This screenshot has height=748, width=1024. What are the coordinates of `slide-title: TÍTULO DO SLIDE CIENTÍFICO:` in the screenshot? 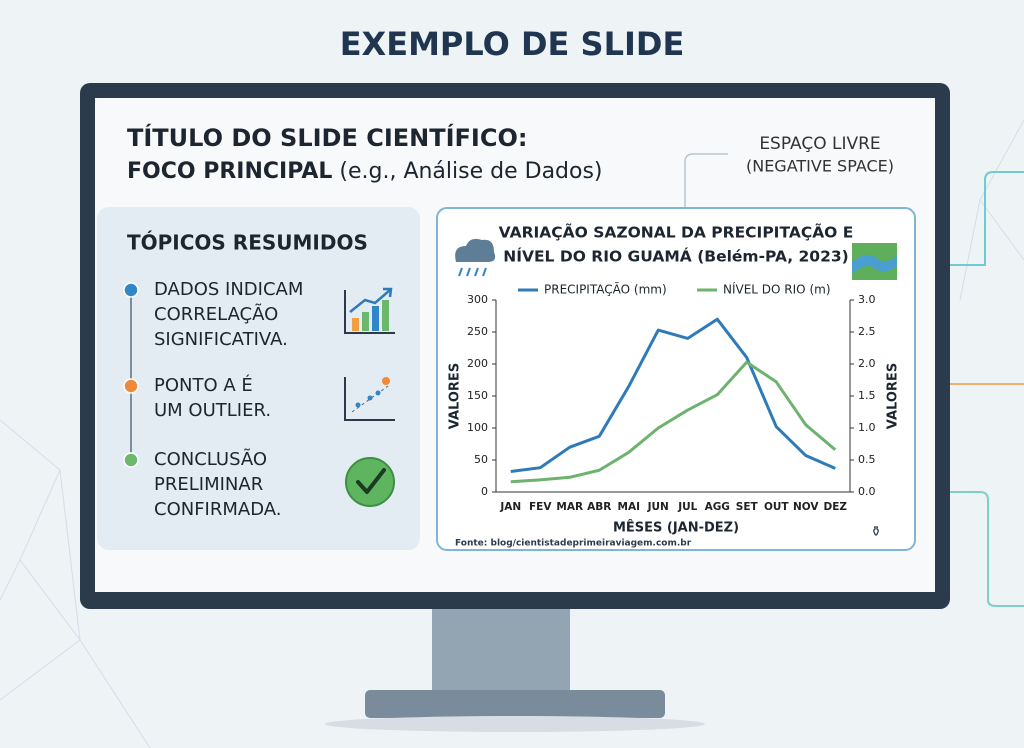 It's located at (327, 137).